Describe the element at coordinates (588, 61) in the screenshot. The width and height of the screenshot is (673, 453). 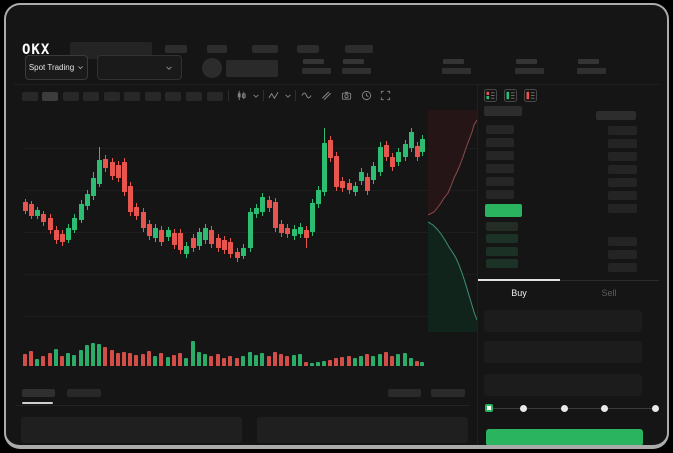
I see `stat-label-placeholder` at that location.